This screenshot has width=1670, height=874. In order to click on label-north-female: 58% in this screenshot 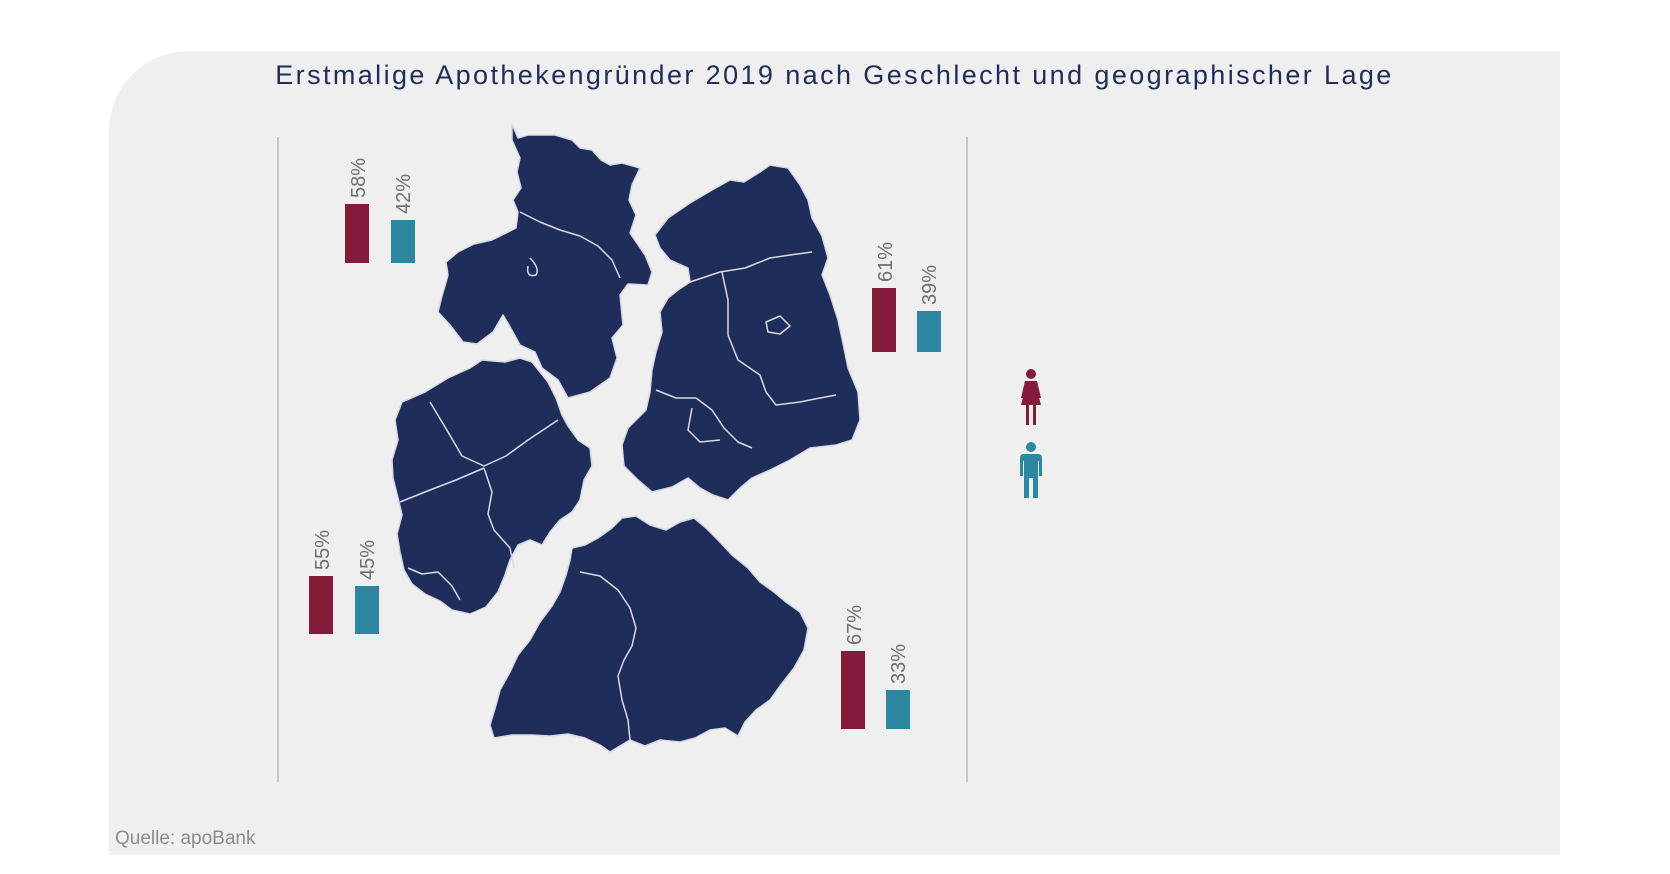, I will do `click(359, 178)`.